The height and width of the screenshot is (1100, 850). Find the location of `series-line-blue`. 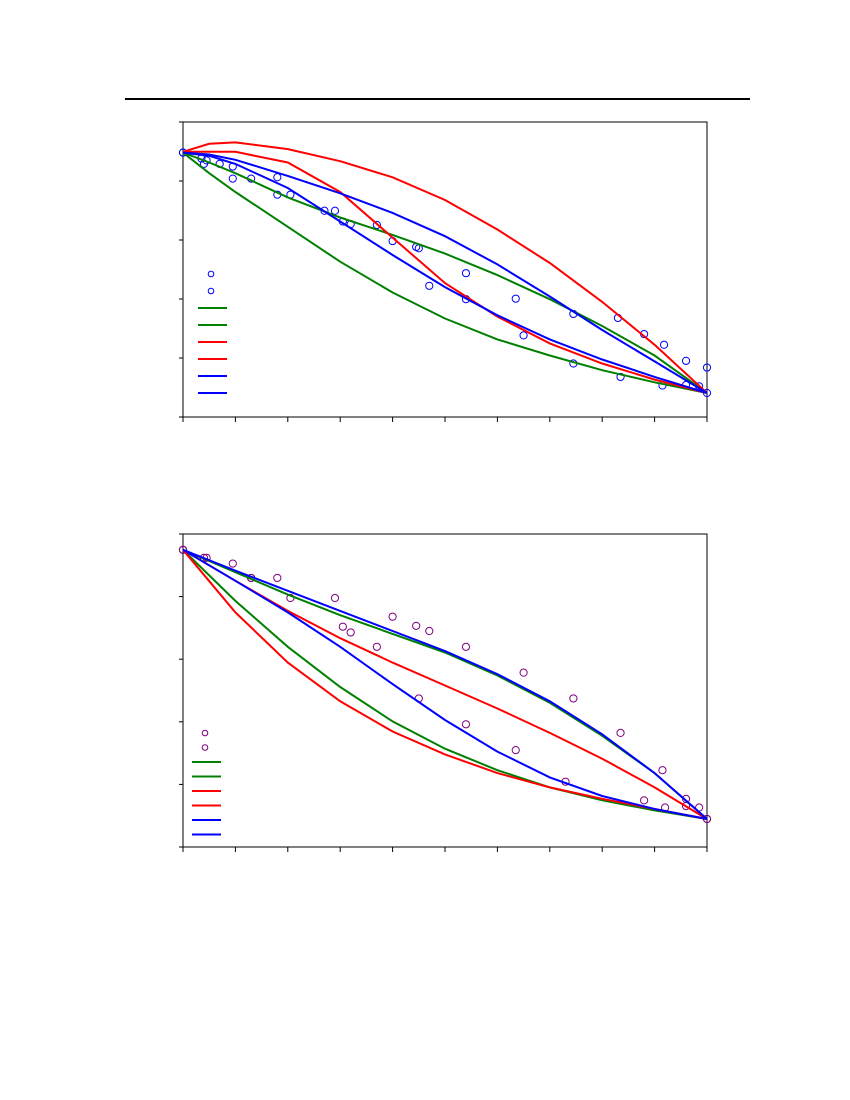

series-line-blue is located at coordinates (445, 272).